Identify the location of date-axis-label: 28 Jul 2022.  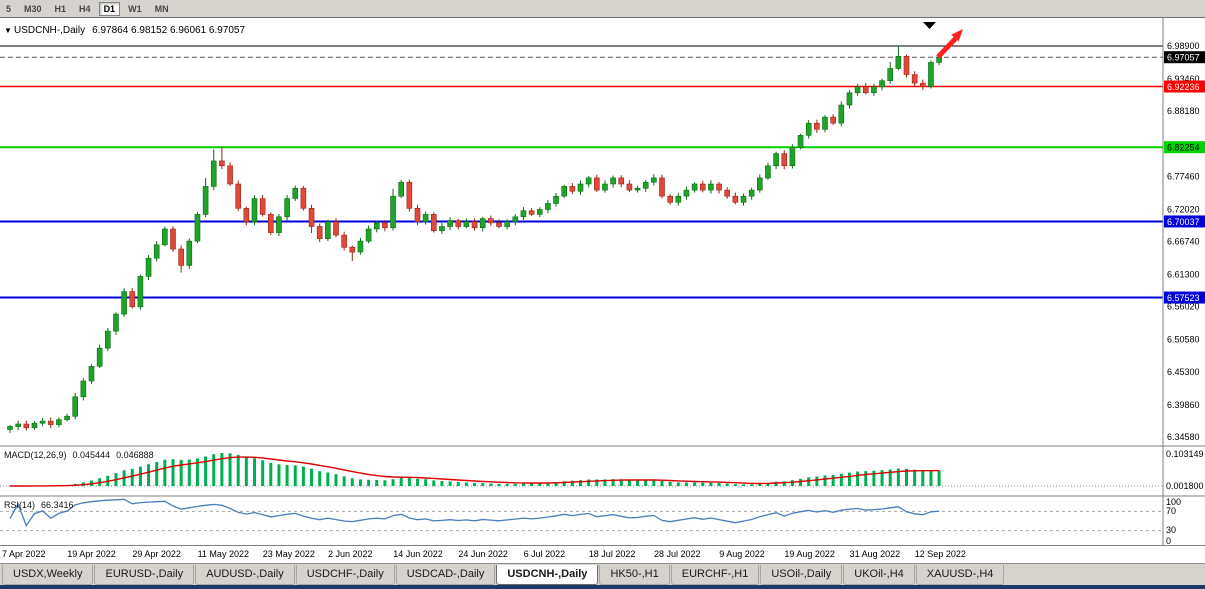
(677, 554).